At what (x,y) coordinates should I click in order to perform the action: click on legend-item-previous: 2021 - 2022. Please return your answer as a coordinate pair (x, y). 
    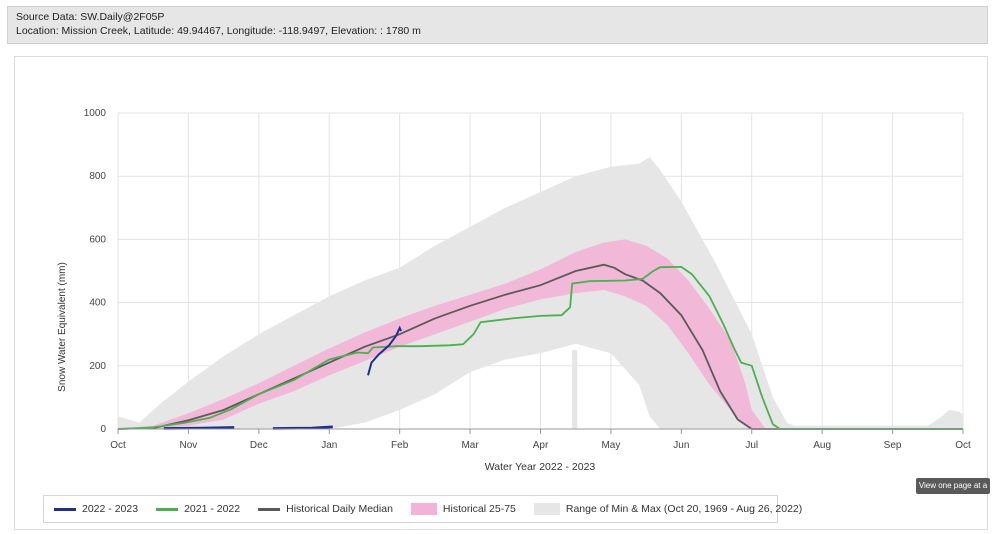
    Looking at the image, I should click on (198, 509).